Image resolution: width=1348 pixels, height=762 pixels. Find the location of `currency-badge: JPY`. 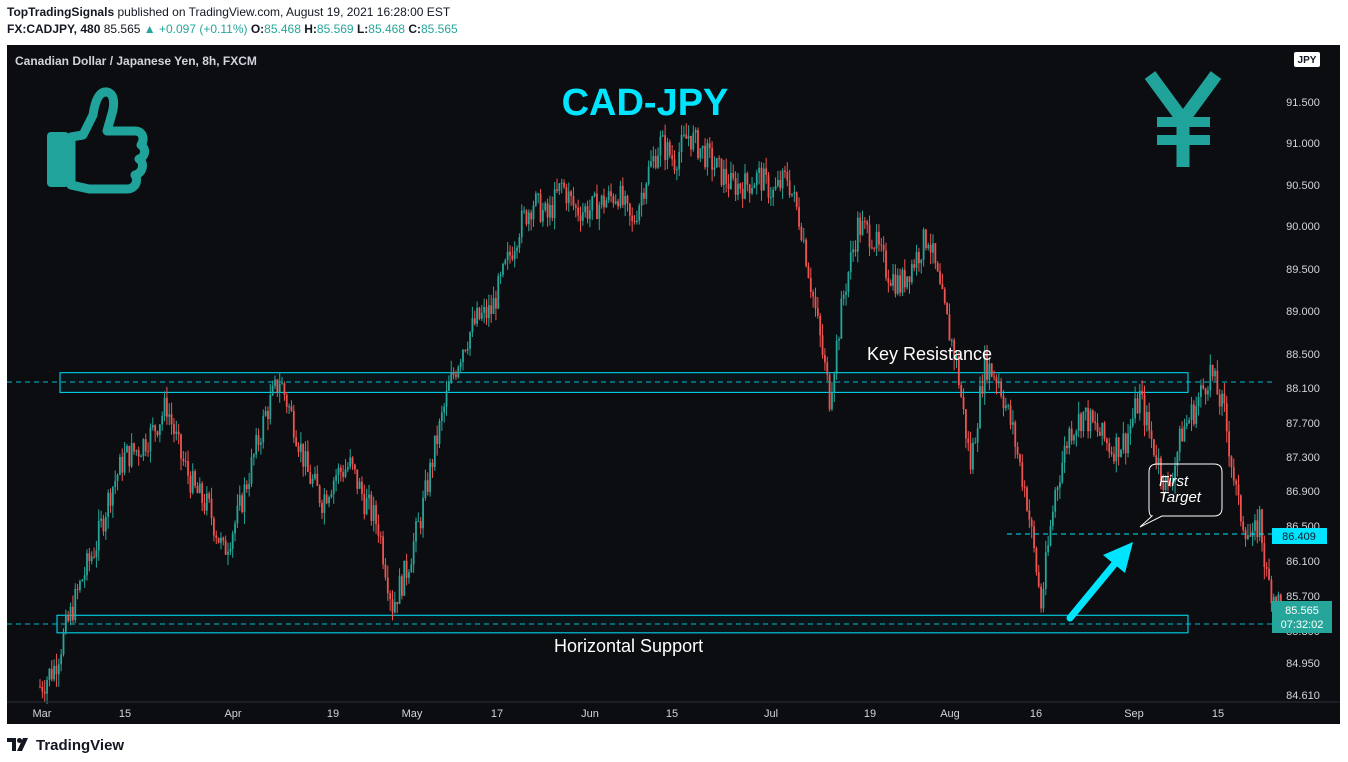

currency-badge: JPY is located at coordinates (1307, 60).